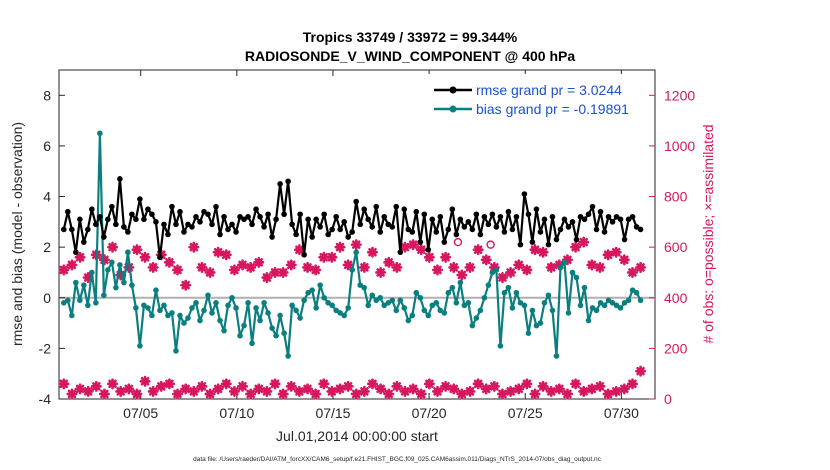  What do you see at coordinates (552, 109) in the screenshot?
I see `legend-bias-label: bias grand pr = -0.19891` at bounding box center [552, 109].